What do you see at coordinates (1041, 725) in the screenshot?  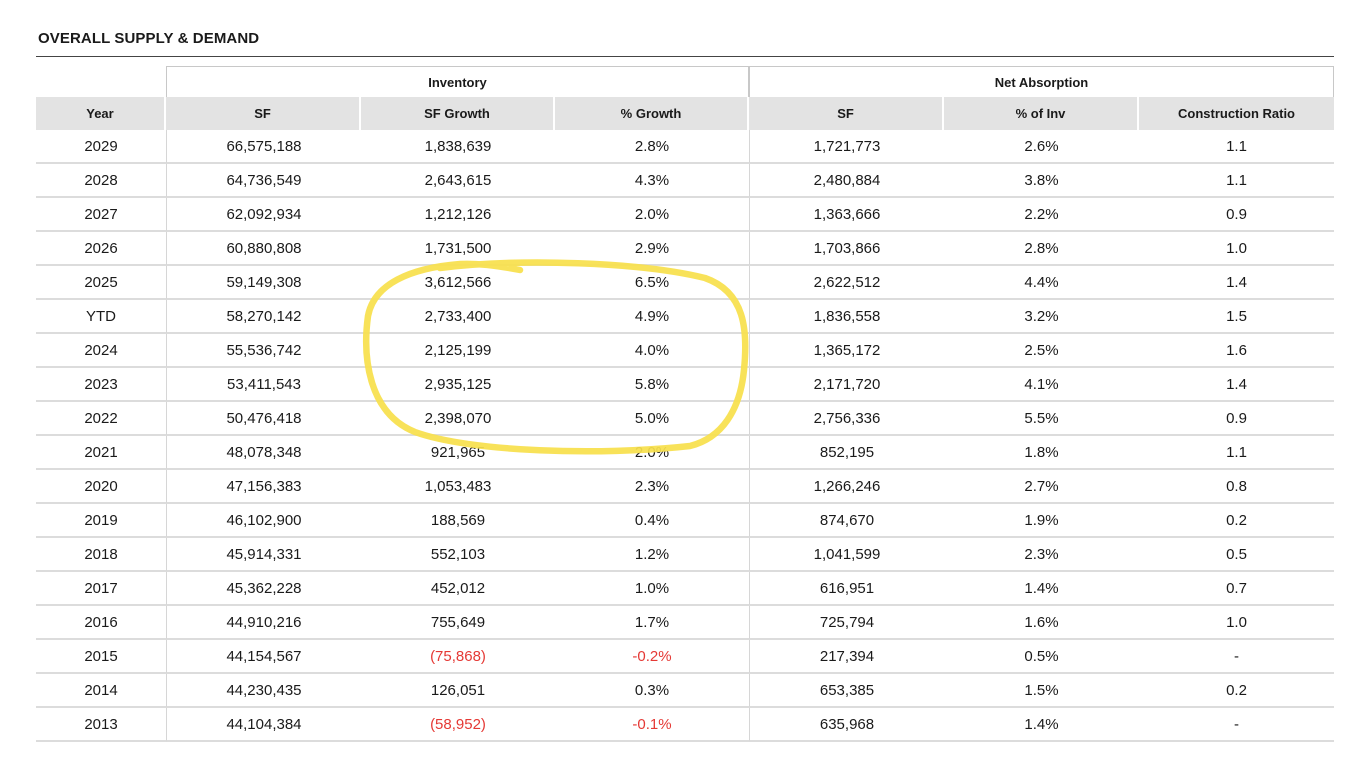 I see `cell-pct-of-inv: 1.4%` at bounding box center [1041, 725].